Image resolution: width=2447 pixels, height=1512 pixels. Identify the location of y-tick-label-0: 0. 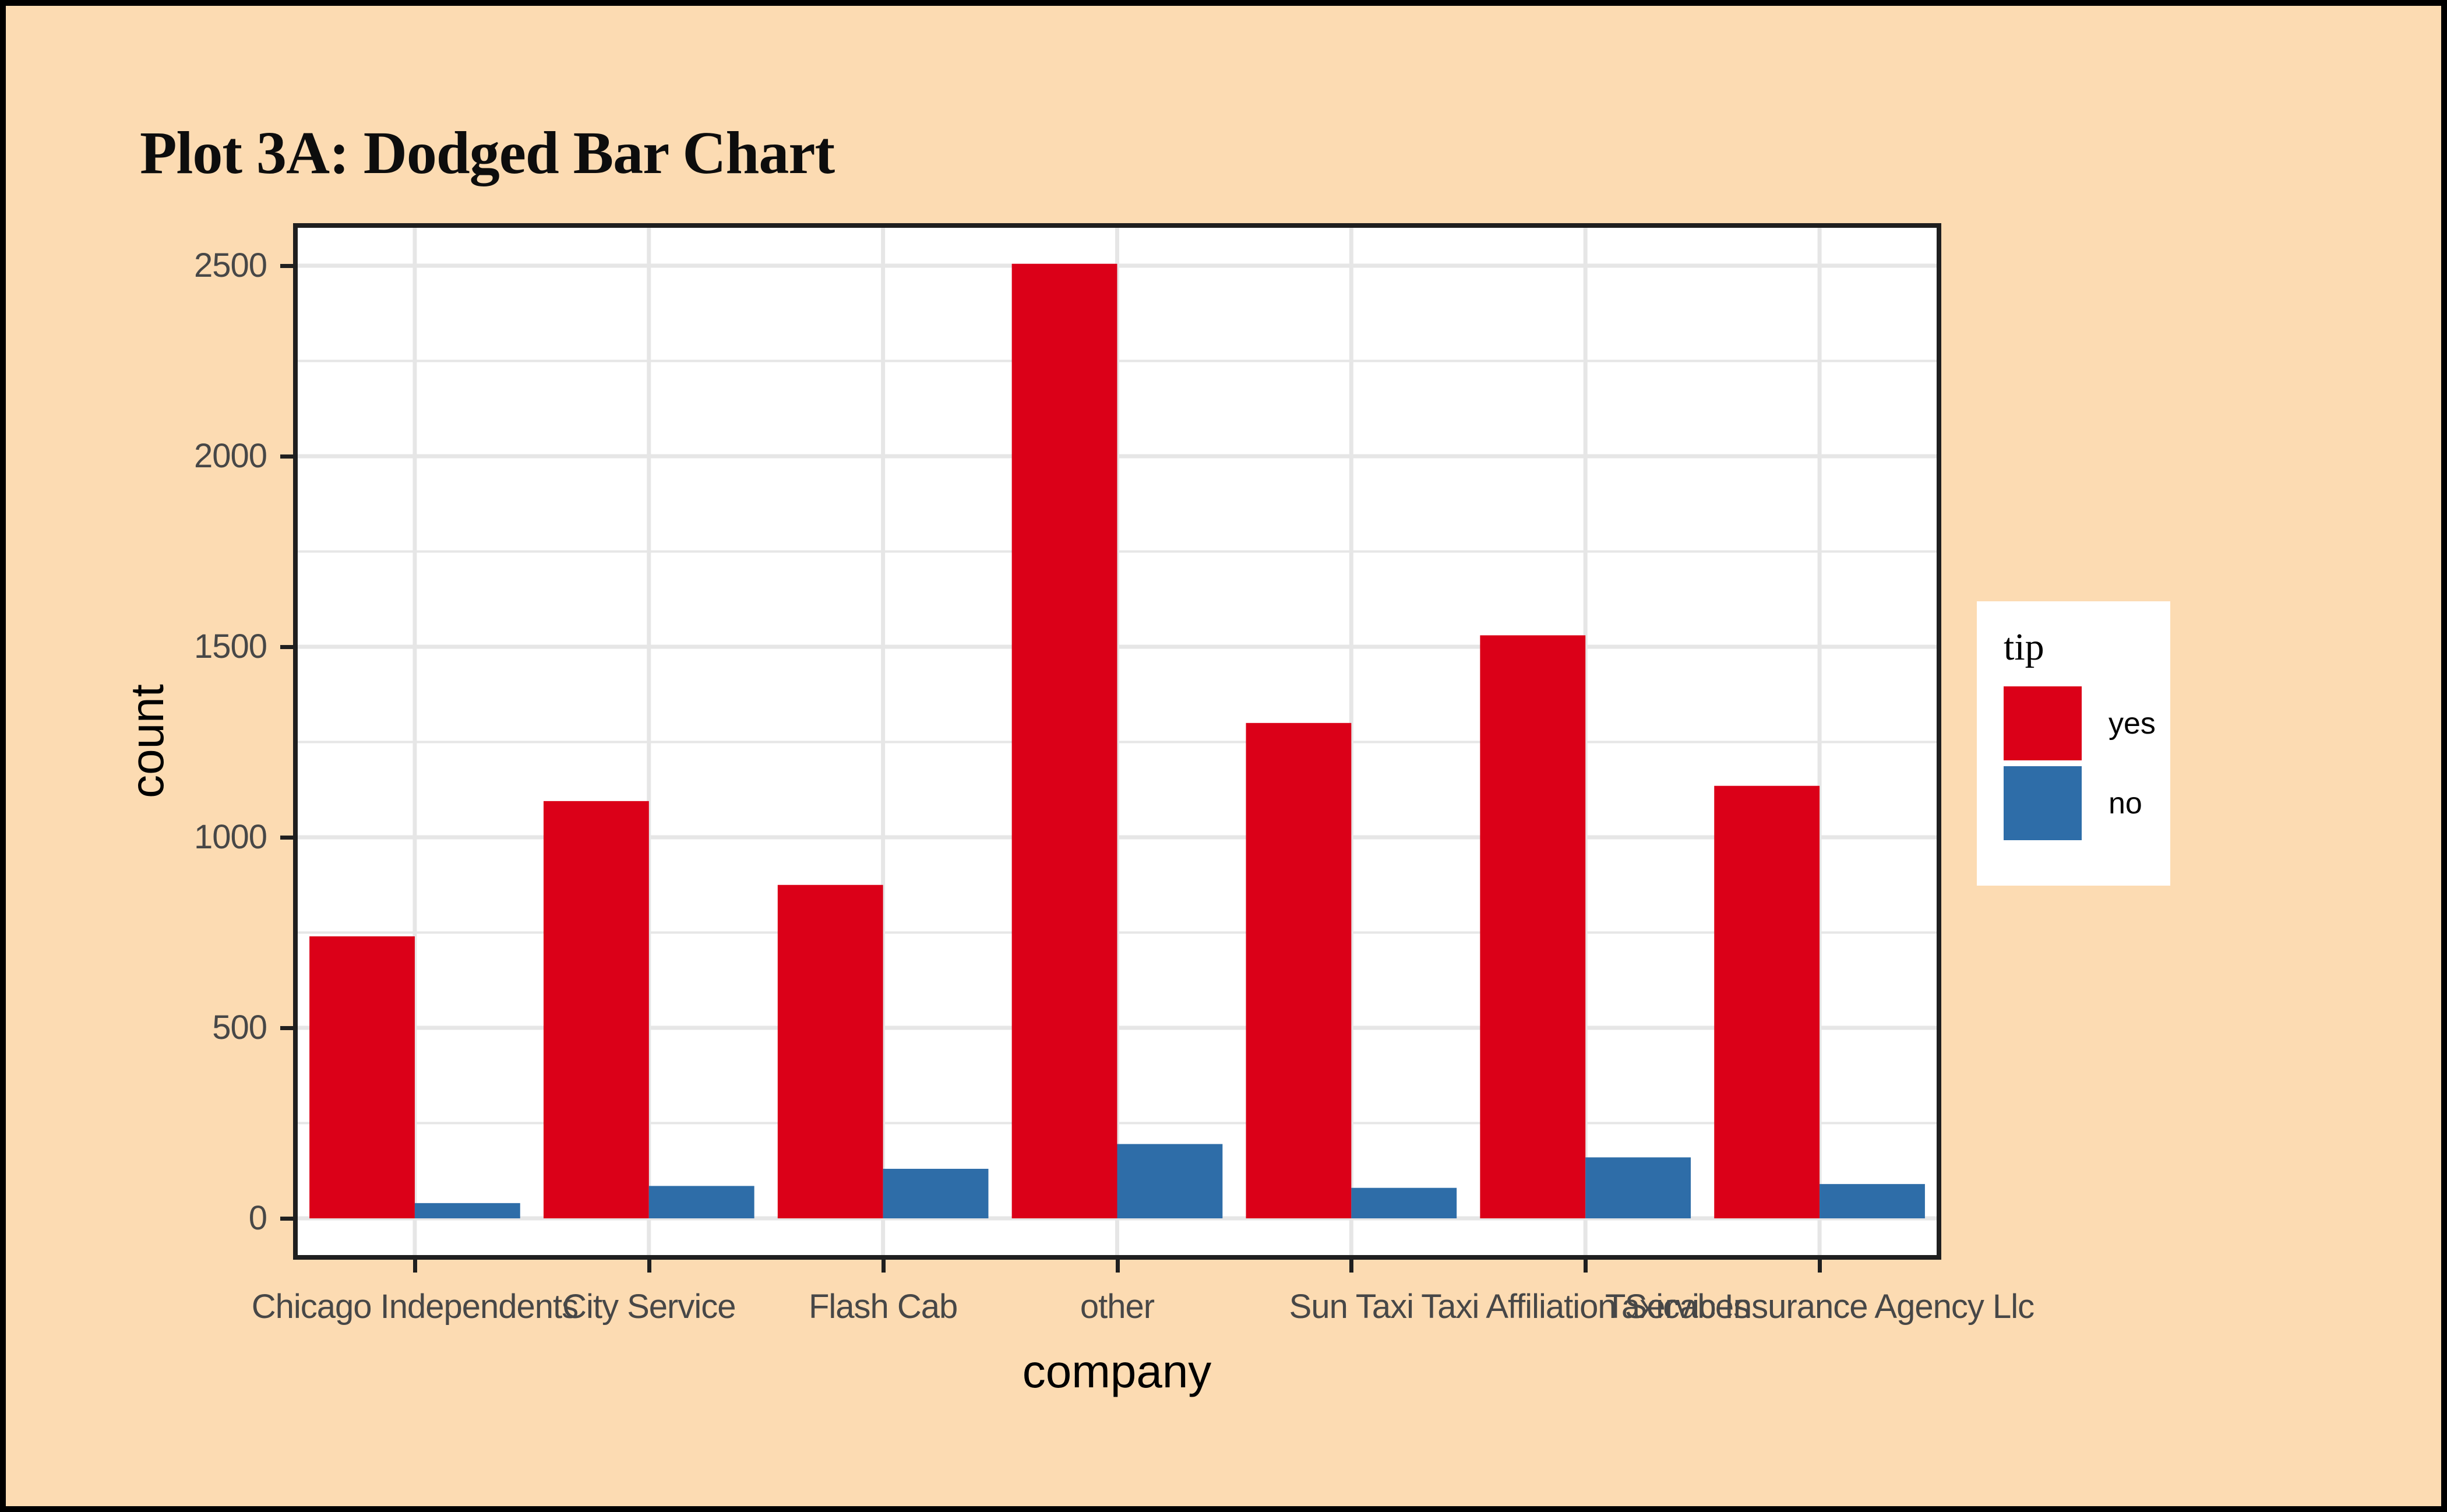
(257, 1218).